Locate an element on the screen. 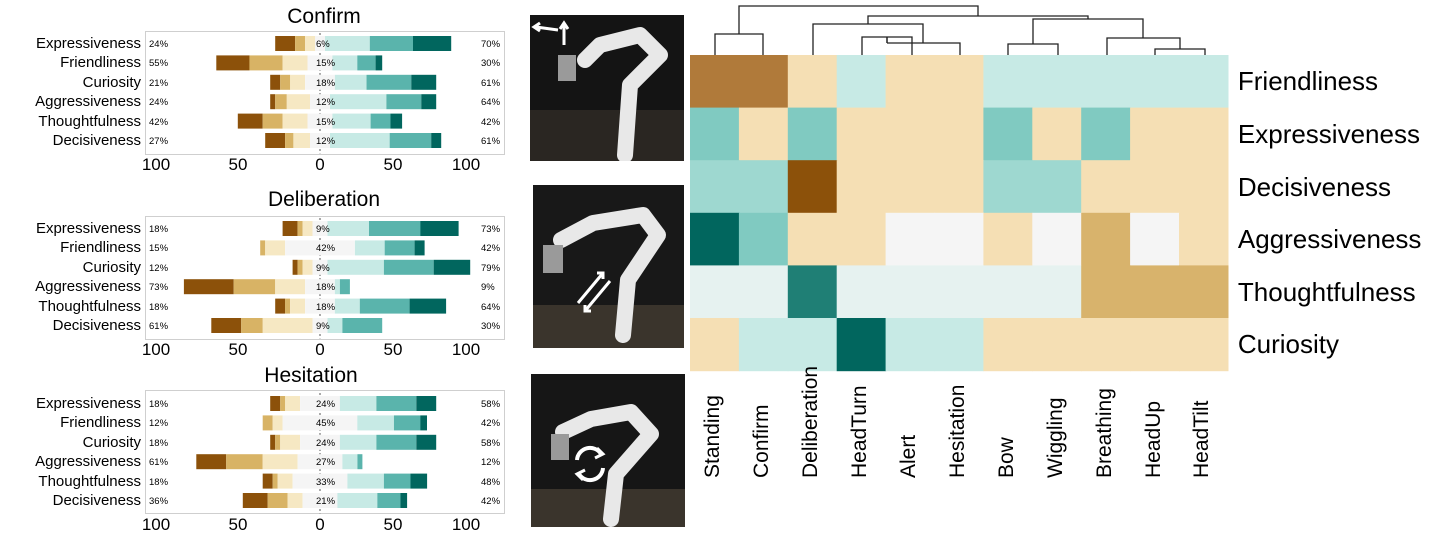 The height and width of the screenshot is (544, 1441). heatmap-column-label: Wiggling is located at coordinates (1055, 437).